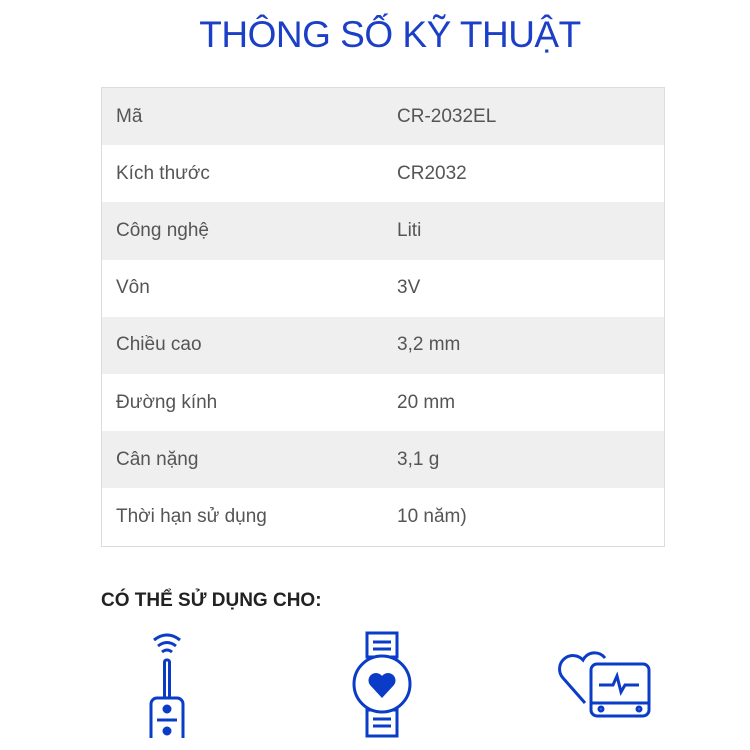  Describe the element at coordinates (157, 459) in the screenshot. I see `spec-label: Cân nặng` at that location.